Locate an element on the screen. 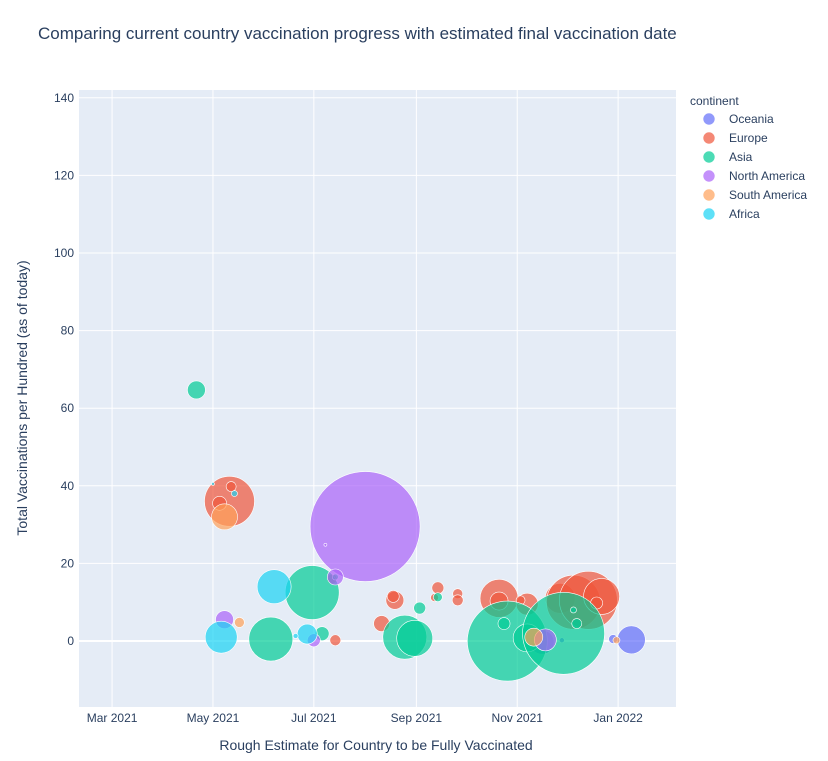 The width and height of the screenshot is (828, 761). y-tick-label: 20 is located at coordinates (68, 563).